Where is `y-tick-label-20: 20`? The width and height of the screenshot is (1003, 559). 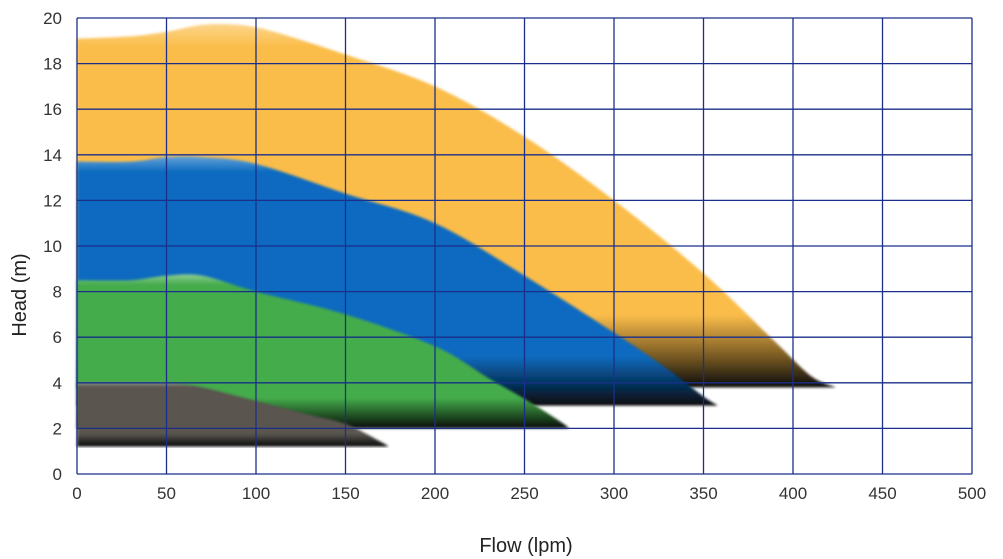 y-tick-label-20: 20 is located at coordinates (52, 18).